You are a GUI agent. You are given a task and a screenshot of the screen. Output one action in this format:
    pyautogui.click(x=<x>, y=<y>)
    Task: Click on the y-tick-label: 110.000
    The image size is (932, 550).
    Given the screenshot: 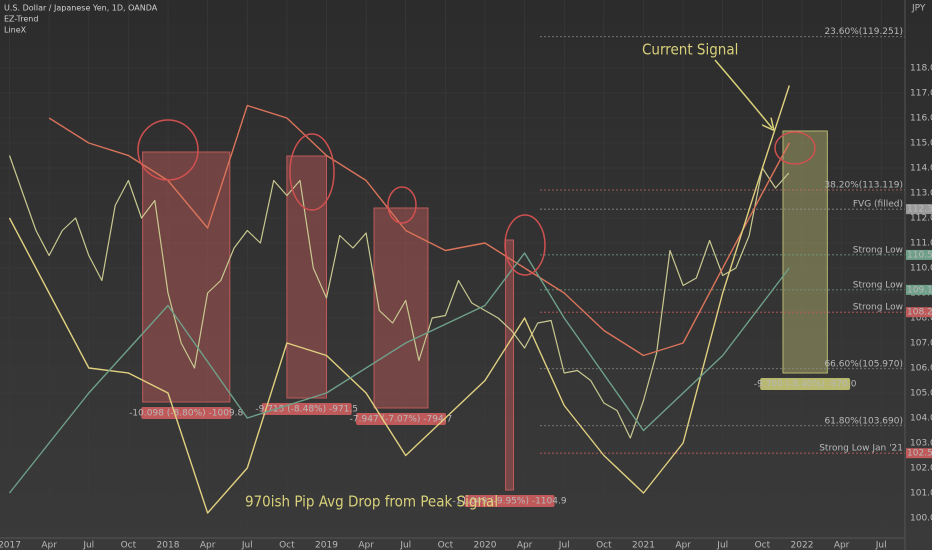 What is the action you would take?
    pyautogui.click(x=921, y=269)
    